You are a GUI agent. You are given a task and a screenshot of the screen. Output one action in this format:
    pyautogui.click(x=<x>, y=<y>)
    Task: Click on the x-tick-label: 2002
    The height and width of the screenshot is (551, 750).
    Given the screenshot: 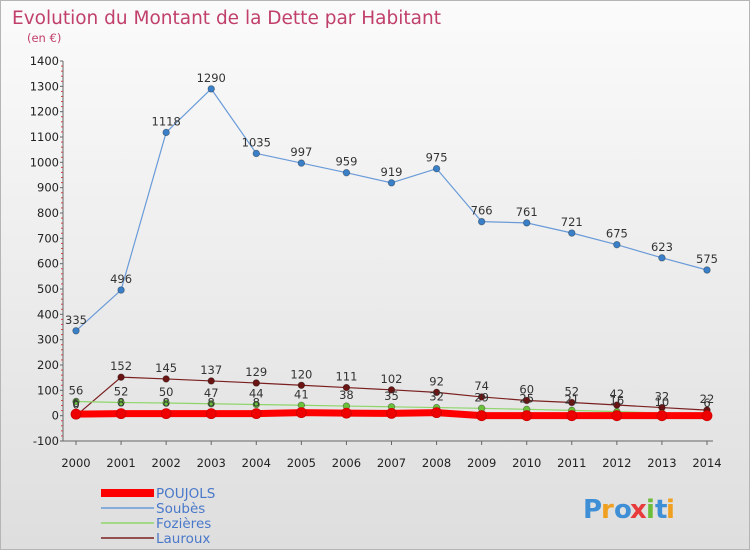 What is the action you would take?
    pyautogui.click(x=166, y=463)
    